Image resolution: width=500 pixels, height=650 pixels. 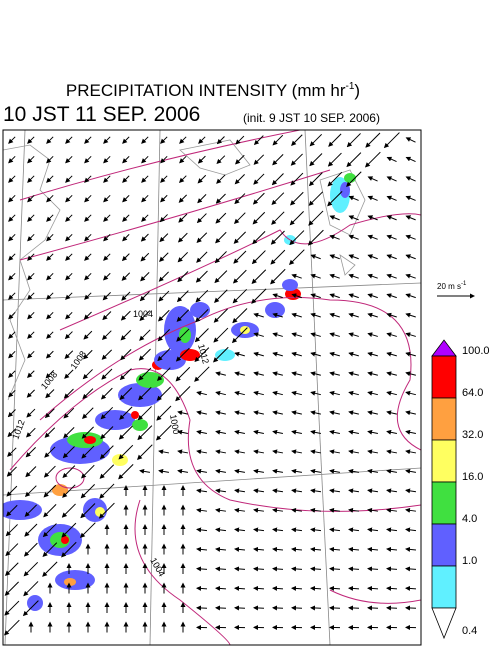 I want to click on title-exponent: -1, so click(x=350, y=86).